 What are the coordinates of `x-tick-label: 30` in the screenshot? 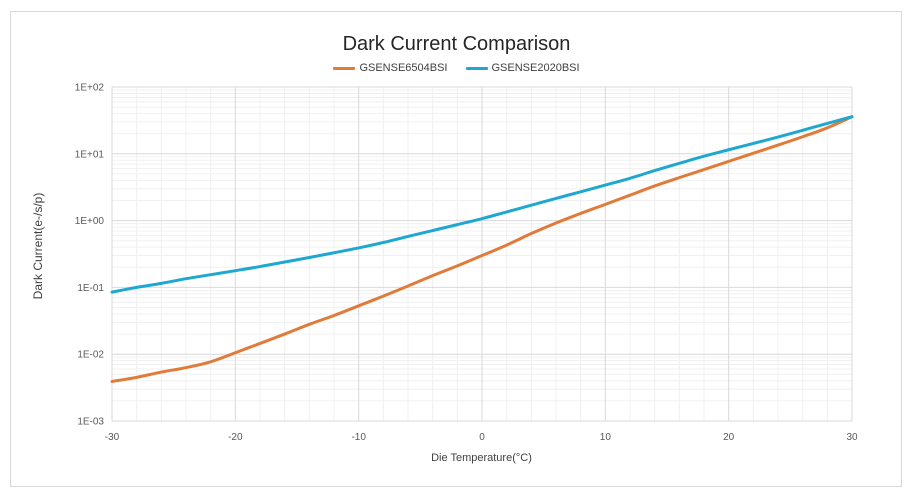 It's located at (852, 437).